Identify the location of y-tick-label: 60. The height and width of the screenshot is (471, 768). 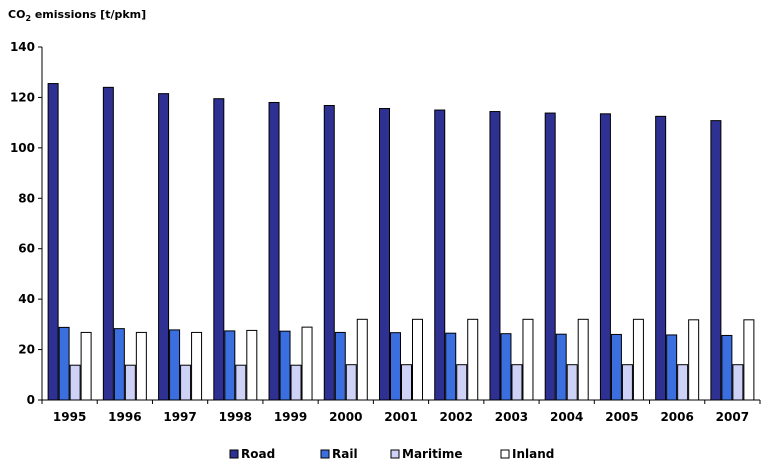
(26, 249).